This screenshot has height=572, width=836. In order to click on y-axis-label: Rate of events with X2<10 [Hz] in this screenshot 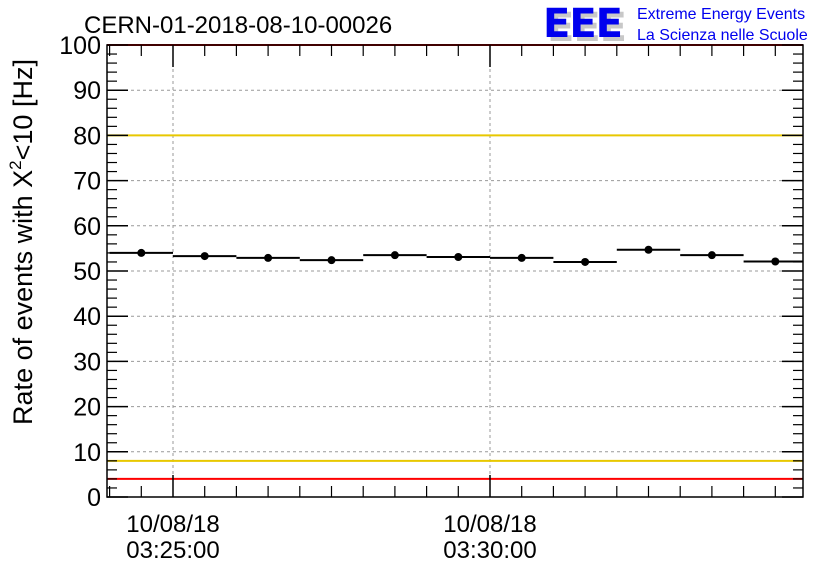, I will do `click(22, 242)`.